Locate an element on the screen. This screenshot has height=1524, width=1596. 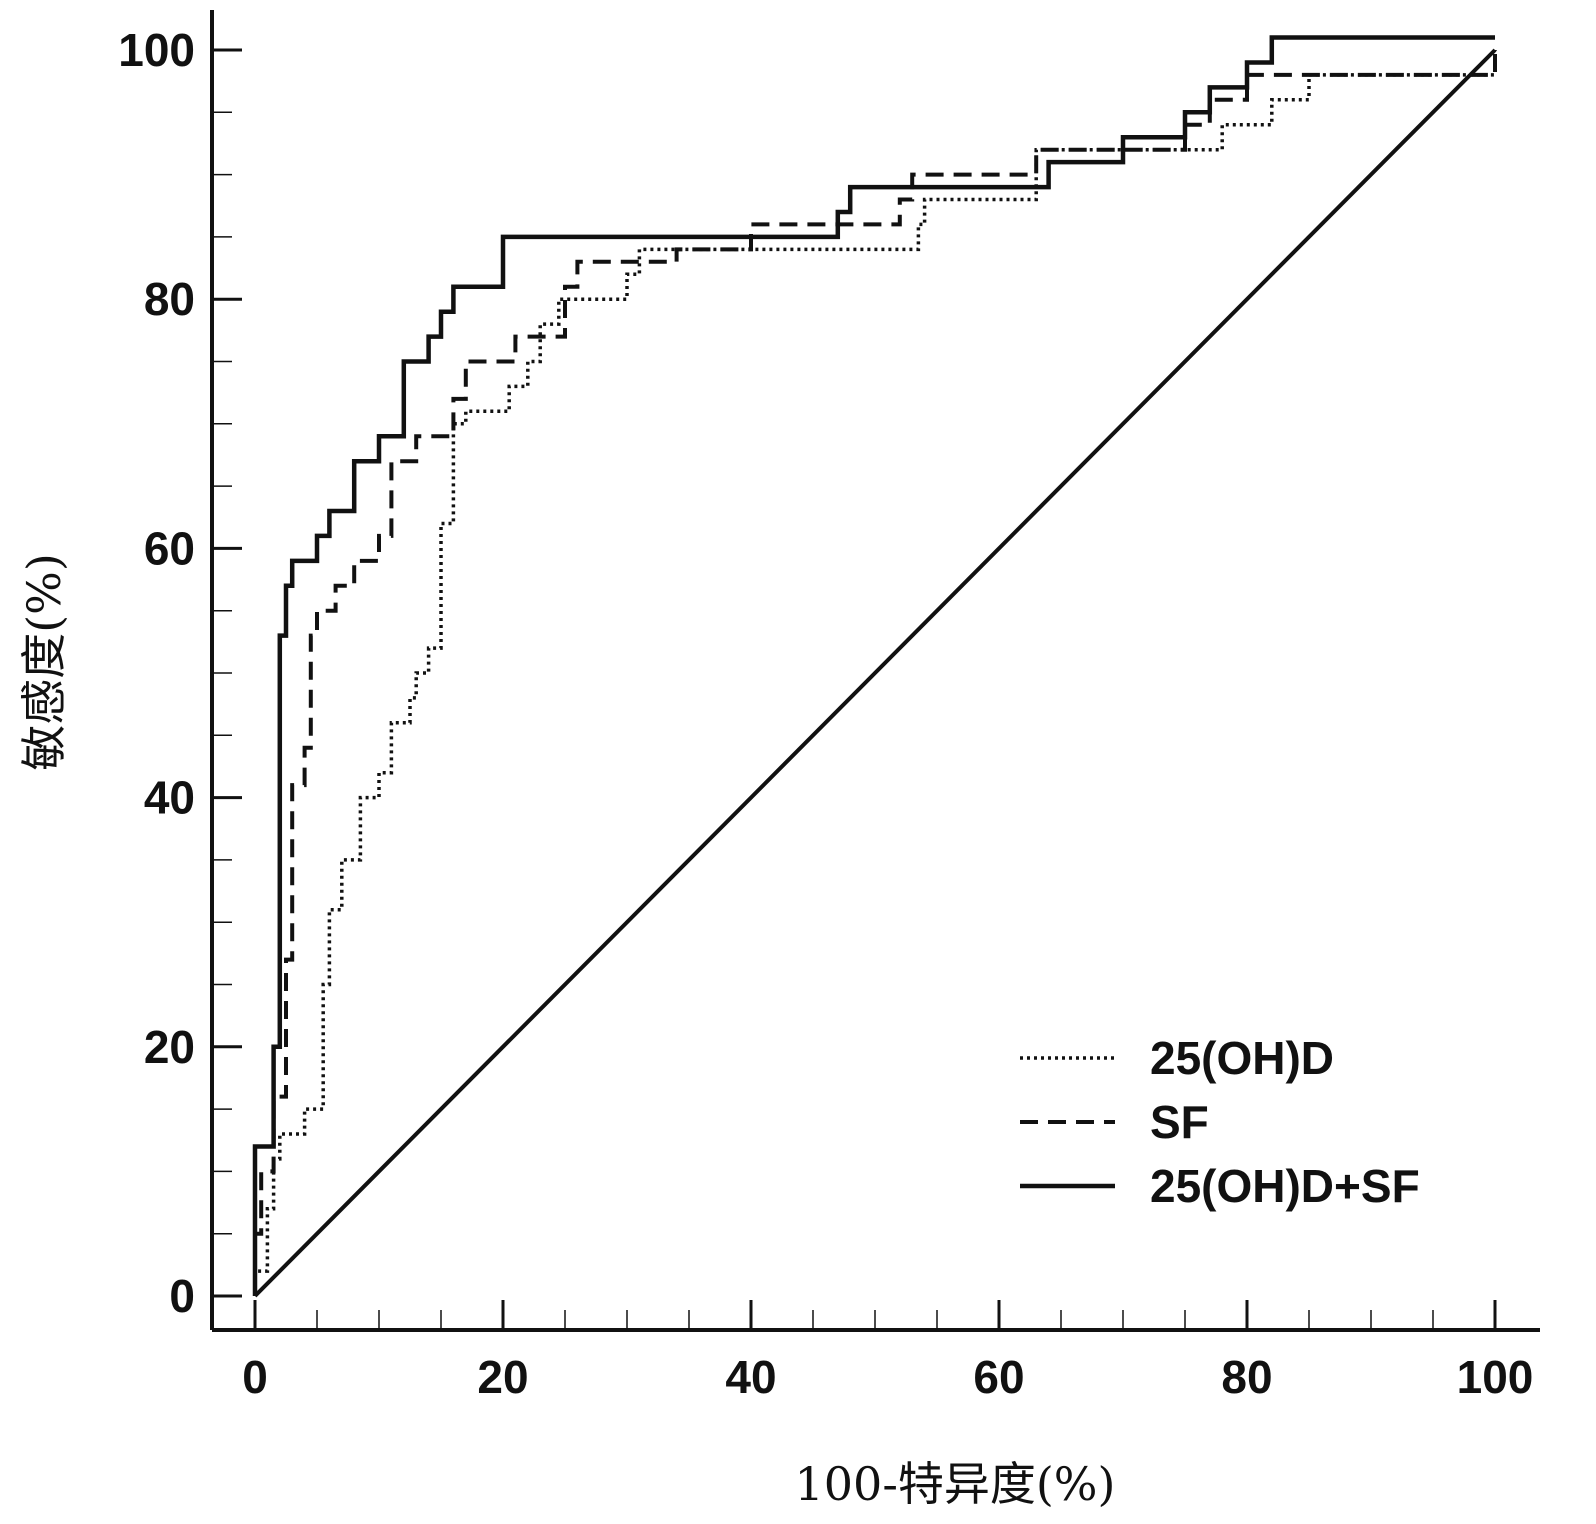
x-tick-label: 80 is located at coordinates (1246, 1377).